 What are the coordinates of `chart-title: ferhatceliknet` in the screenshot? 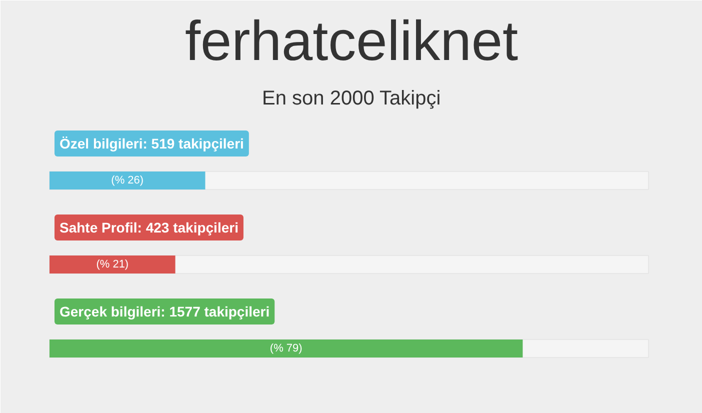 It's located at (351, 40).